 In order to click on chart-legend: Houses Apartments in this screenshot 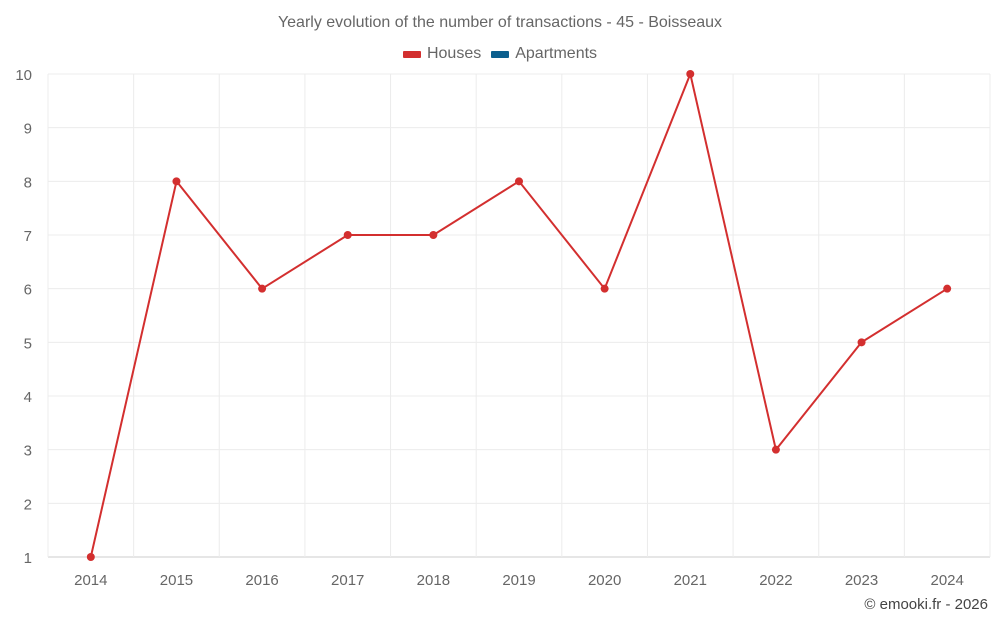, I will do `click(500, 54)`.